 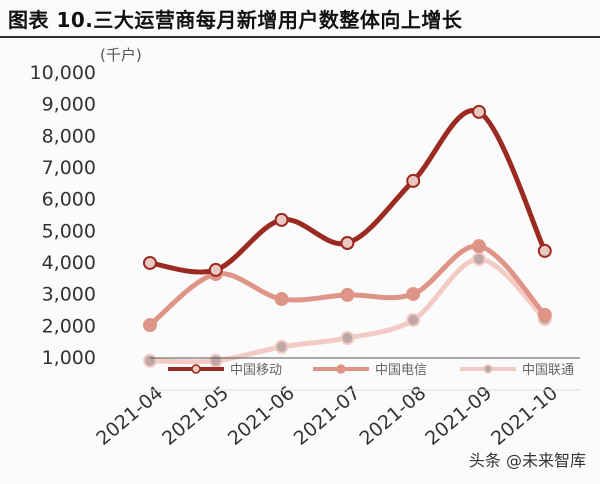 What do you see at coordinates (121, 55) in the screenshot?
I see `y-unit-label: (千户)` at bounding box center [121, 55].